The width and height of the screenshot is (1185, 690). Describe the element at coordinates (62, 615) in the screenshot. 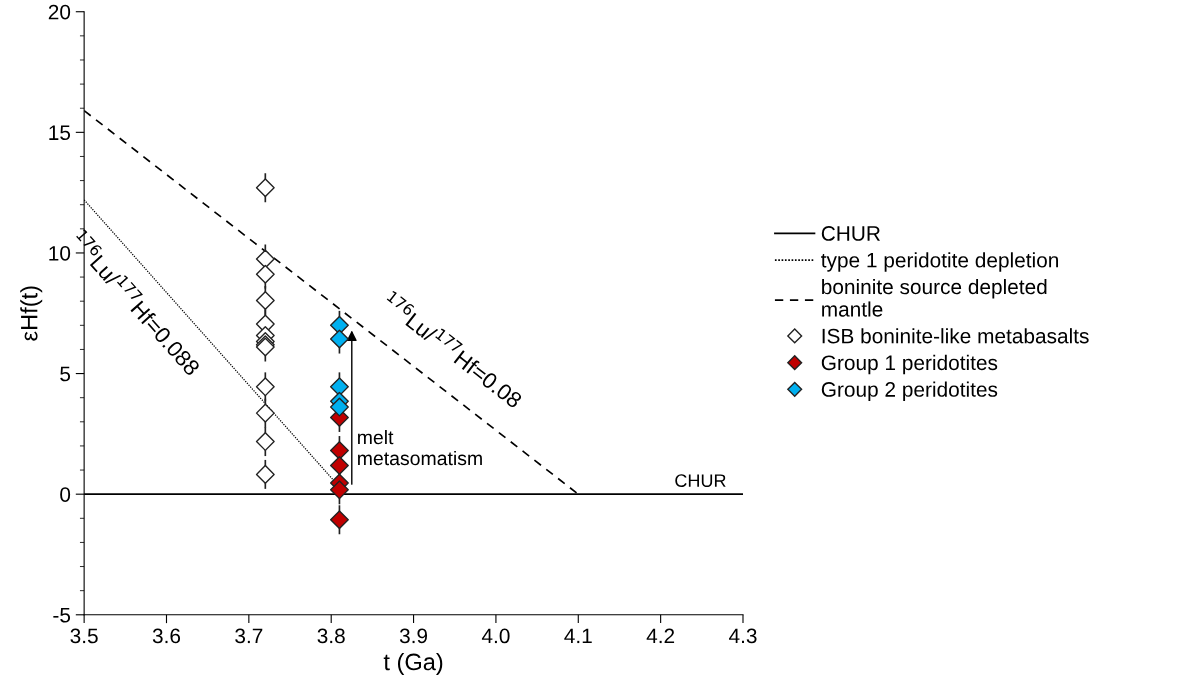

I see `y-tick-label: -5` at that location.